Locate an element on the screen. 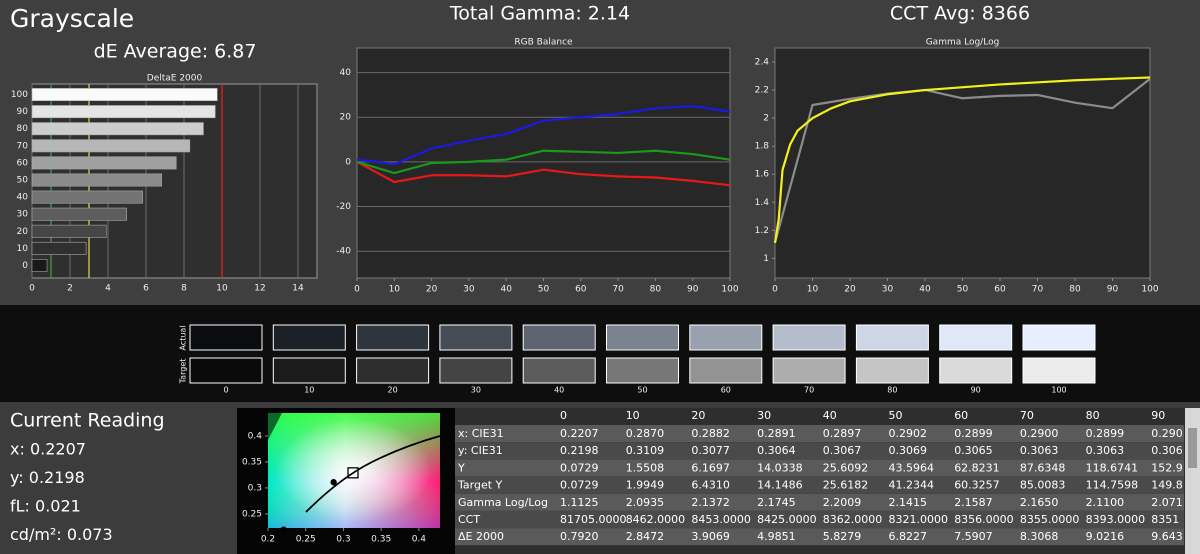  table-cell: 0.3069 is located at coordinates (908, 450).